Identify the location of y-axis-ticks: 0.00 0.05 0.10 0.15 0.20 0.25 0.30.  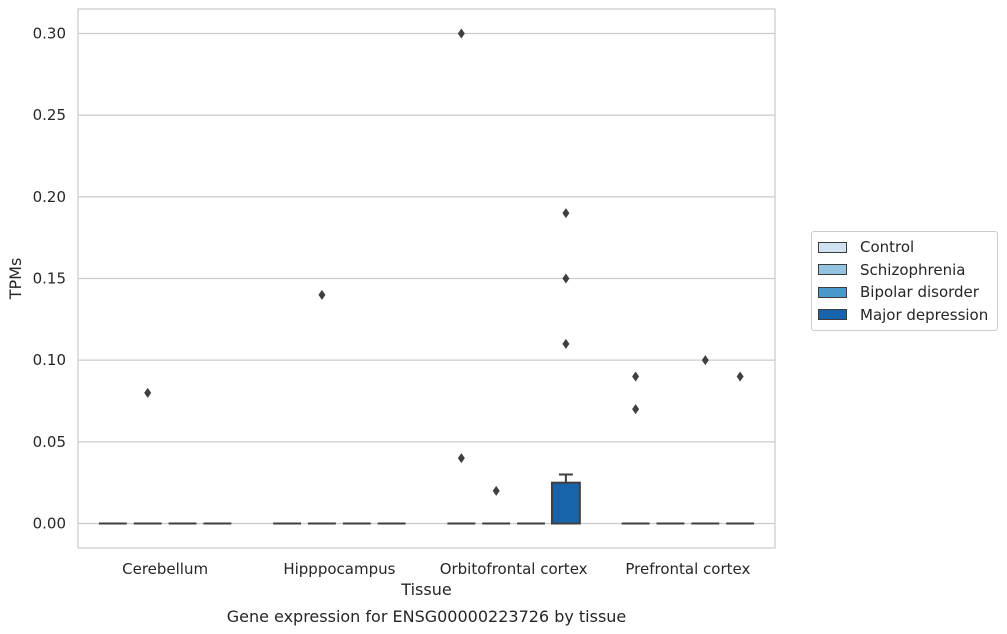
(49, 279).